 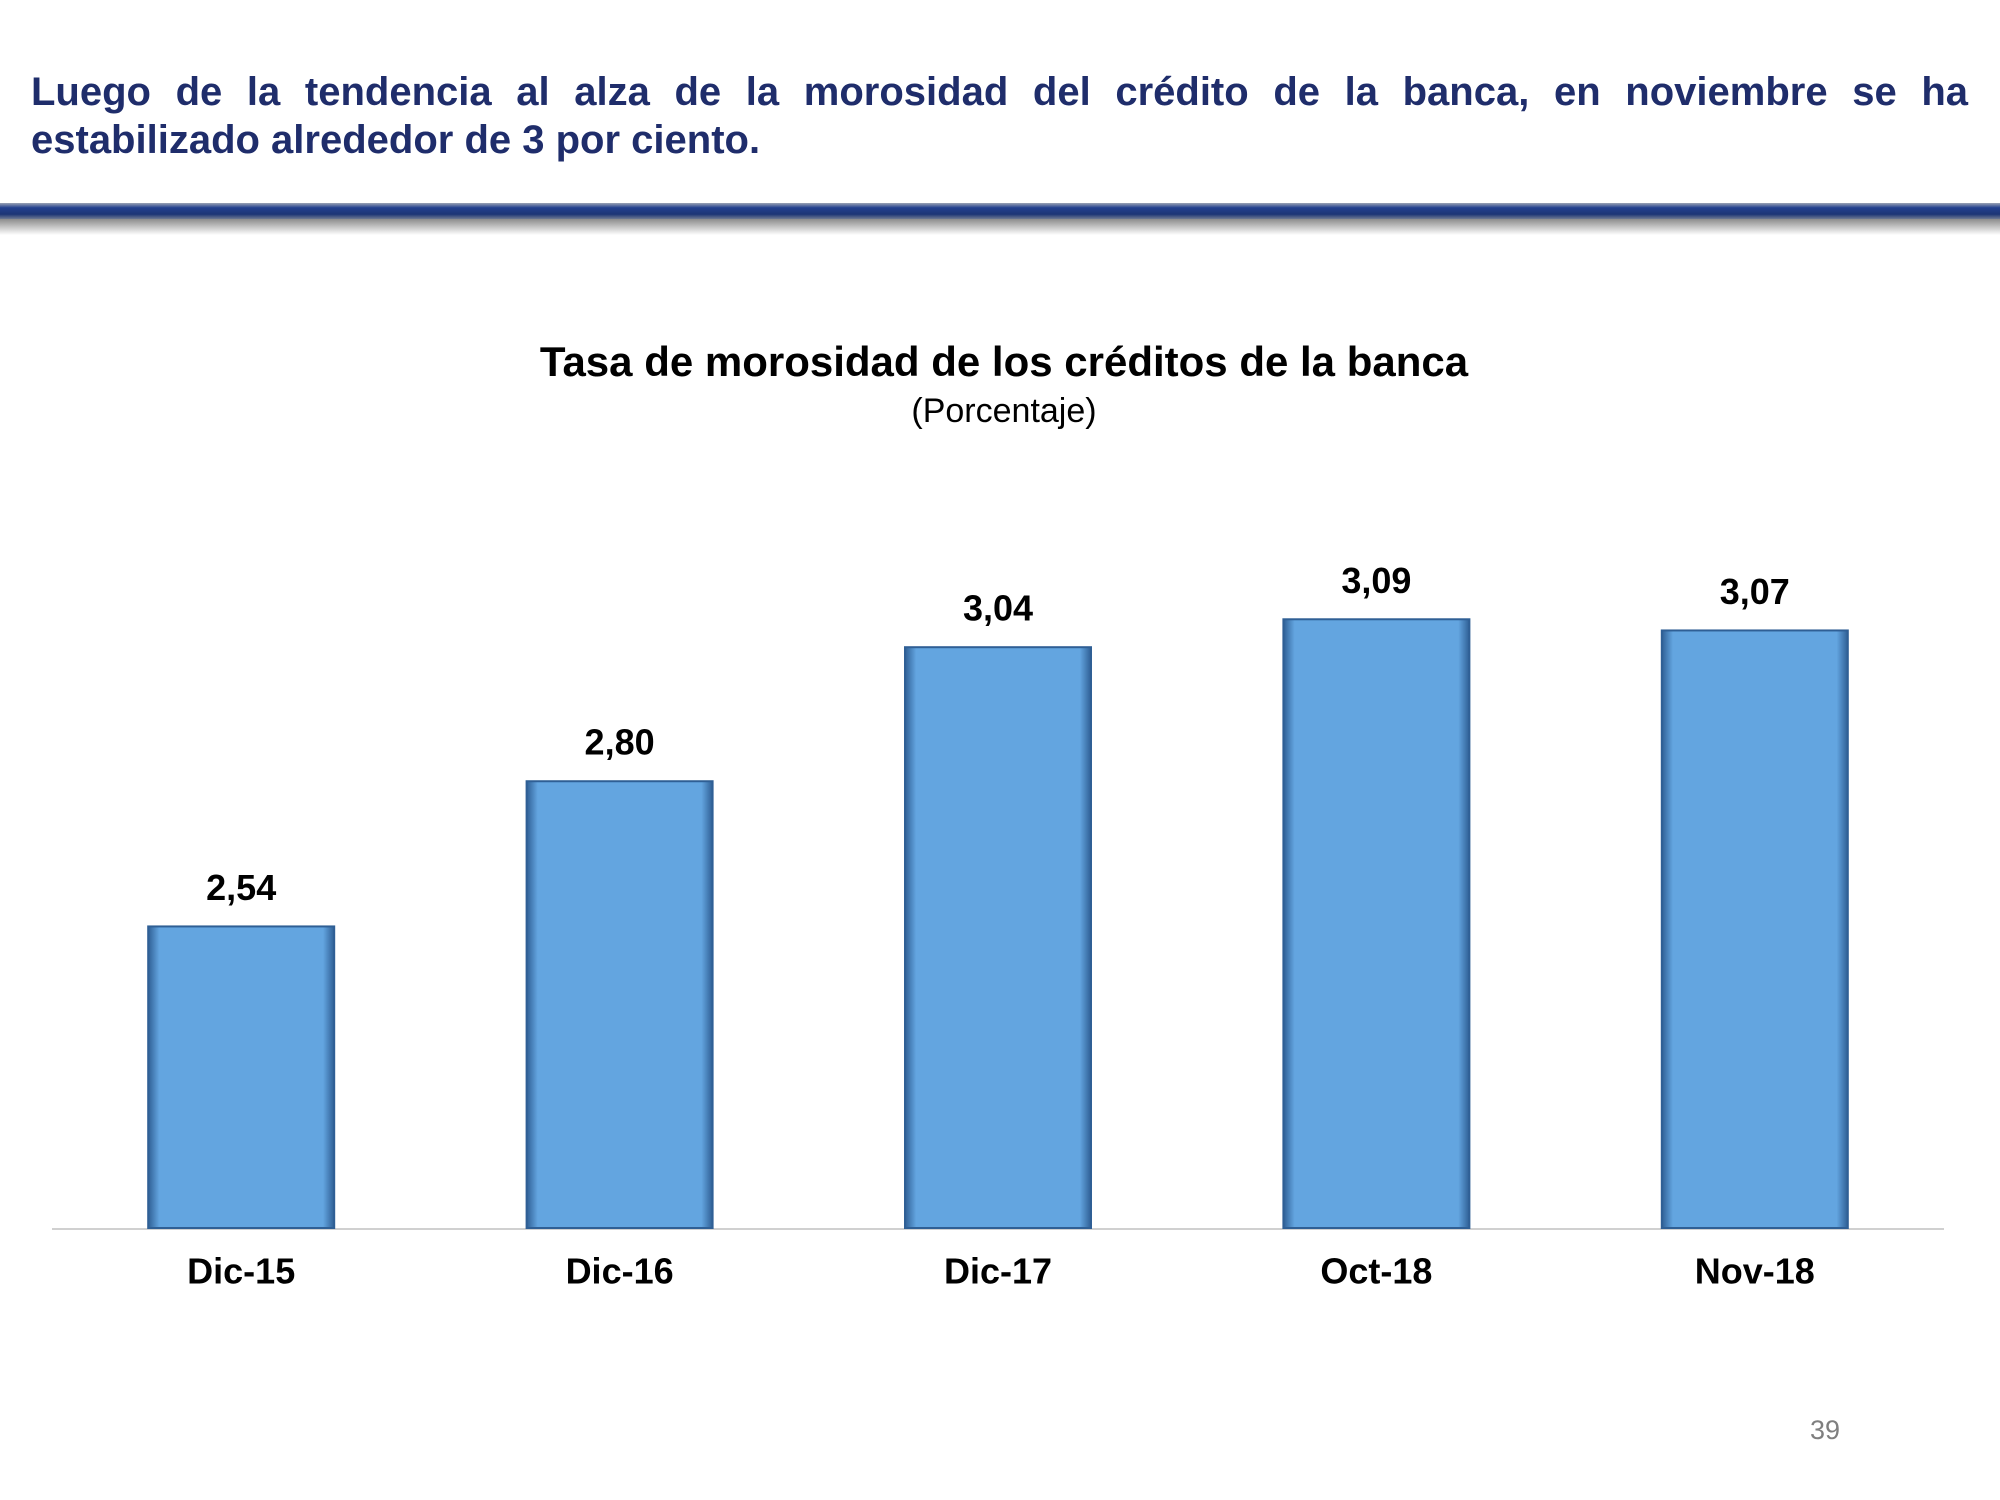 I want to click on header-shadow, so click(x=1000, y=227).